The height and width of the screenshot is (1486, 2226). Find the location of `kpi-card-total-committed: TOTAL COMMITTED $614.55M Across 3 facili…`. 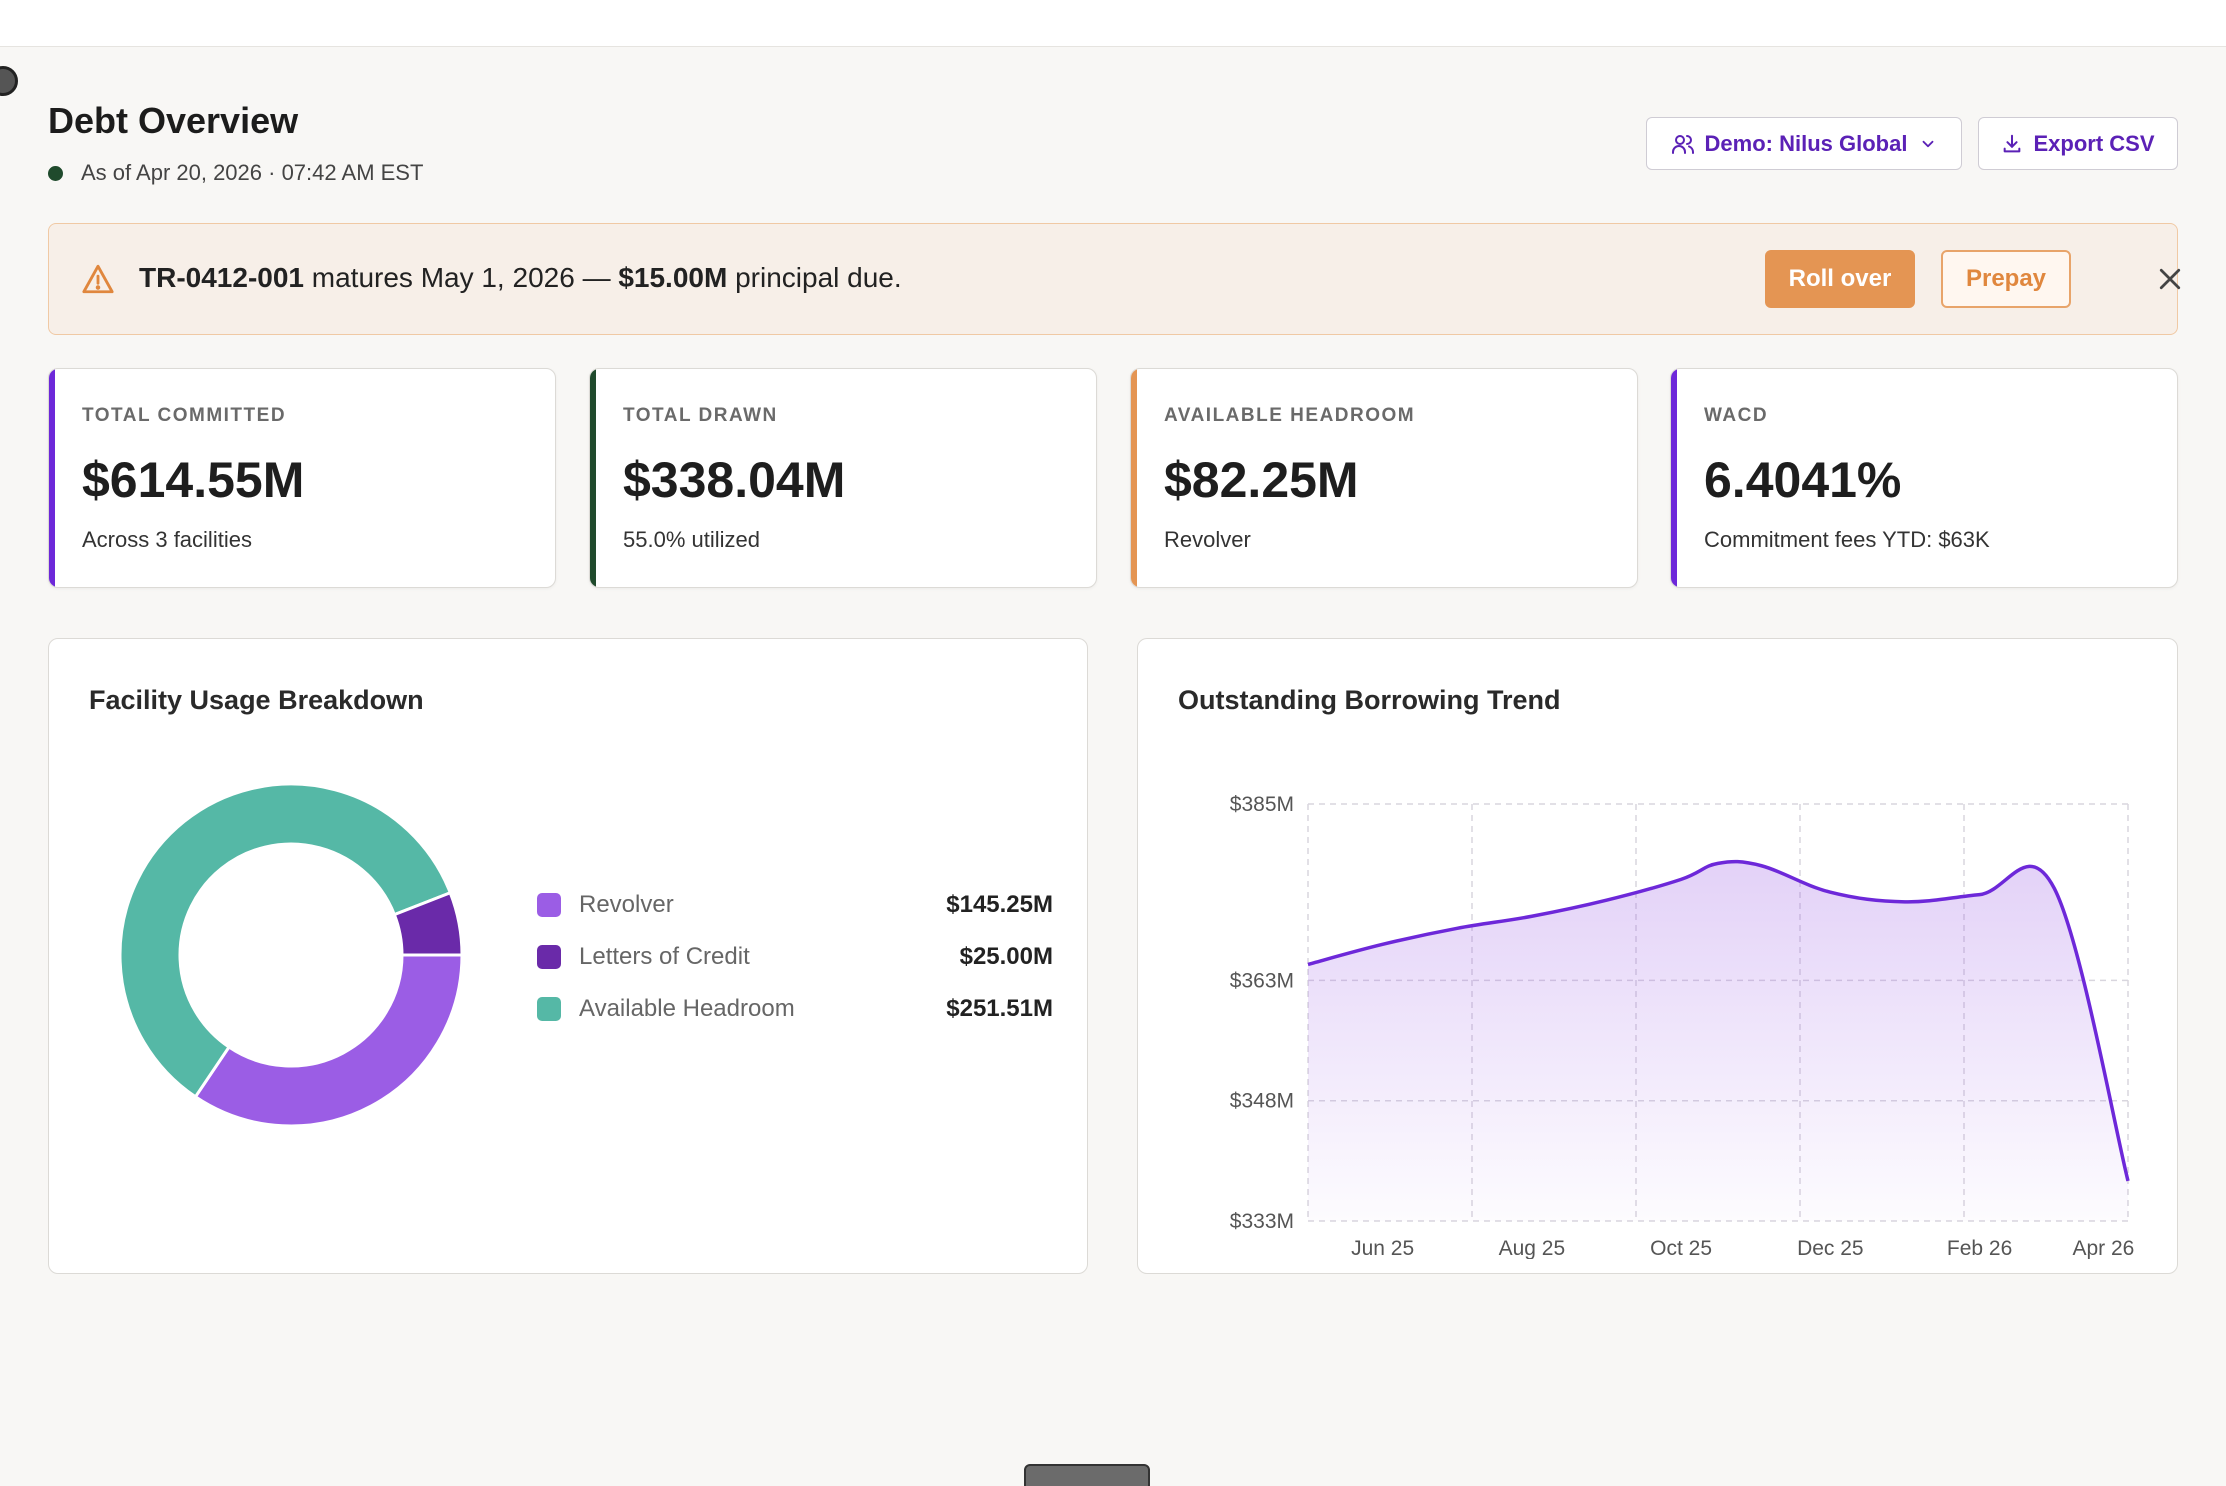

kpi-card-total-committed: TOTAL COMMITTED $614.55M Across 3 facili… is located at coordinates (302, 478).